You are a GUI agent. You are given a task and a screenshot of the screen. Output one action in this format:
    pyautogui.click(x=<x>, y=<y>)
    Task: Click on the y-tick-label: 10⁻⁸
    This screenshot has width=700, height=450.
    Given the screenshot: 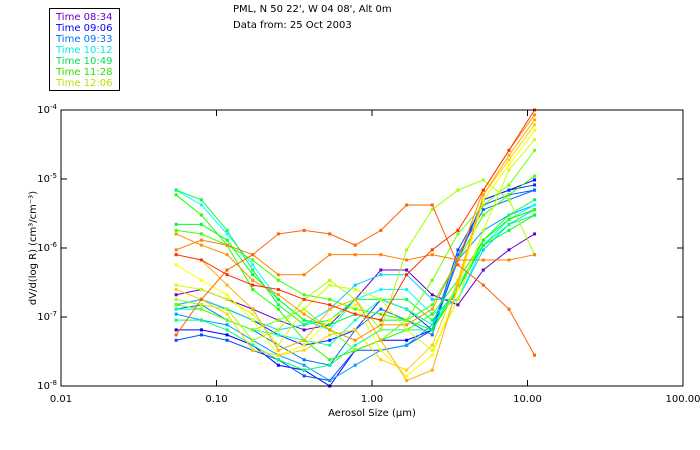 What is the action you would take?
    pyautogui.click(x=47, y=385)
    